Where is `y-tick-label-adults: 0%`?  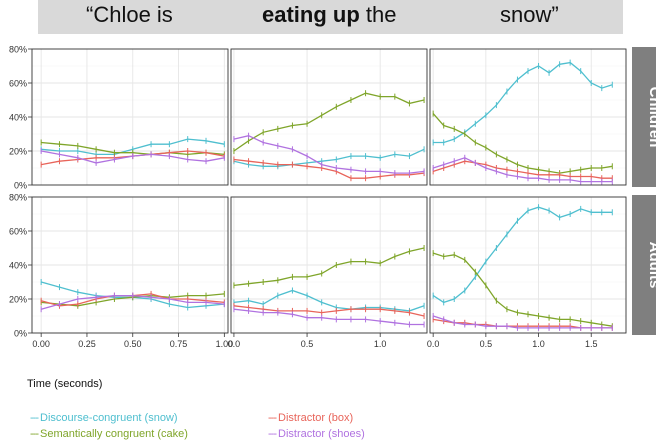 y-tick-label-adults: 0% is located at coordinates (20, 334).